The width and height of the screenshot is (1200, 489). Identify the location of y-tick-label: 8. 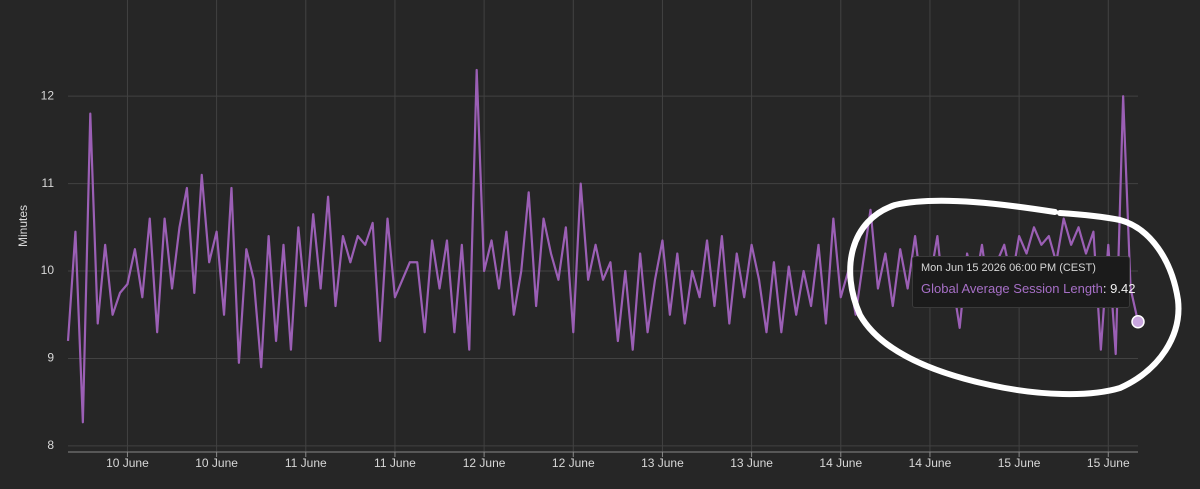
(50, 445).